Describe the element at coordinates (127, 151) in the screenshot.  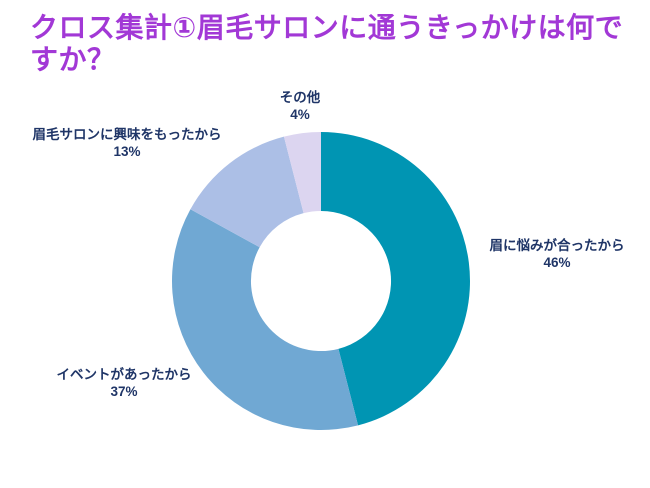
I see `segment-percent: 13%` at that location.